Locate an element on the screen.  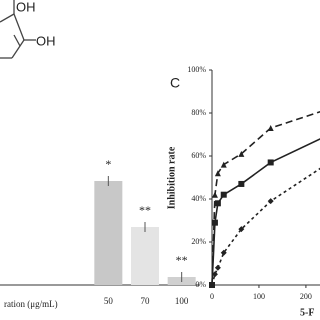
y-tick-label: 40% is located at coordinates (198, 198).